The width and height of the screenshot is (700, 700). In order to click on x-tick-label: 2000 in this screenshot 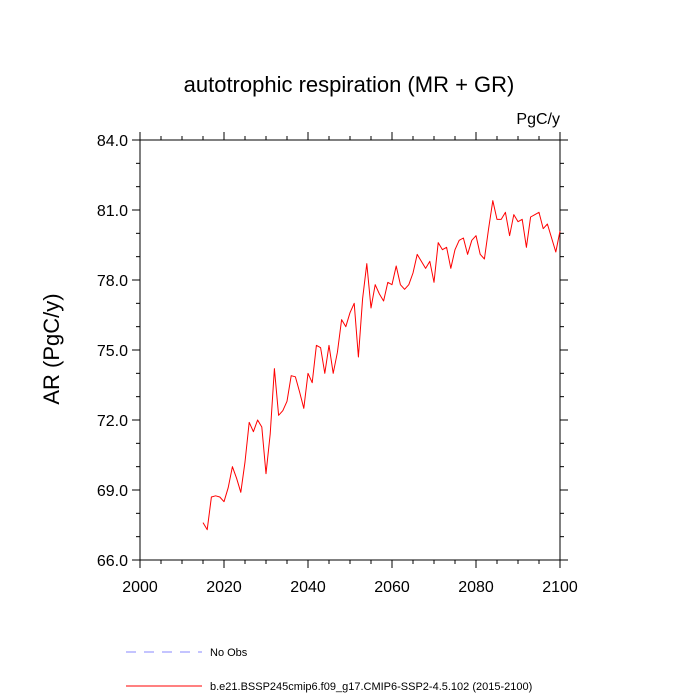, I will do `click(140, 587)`.